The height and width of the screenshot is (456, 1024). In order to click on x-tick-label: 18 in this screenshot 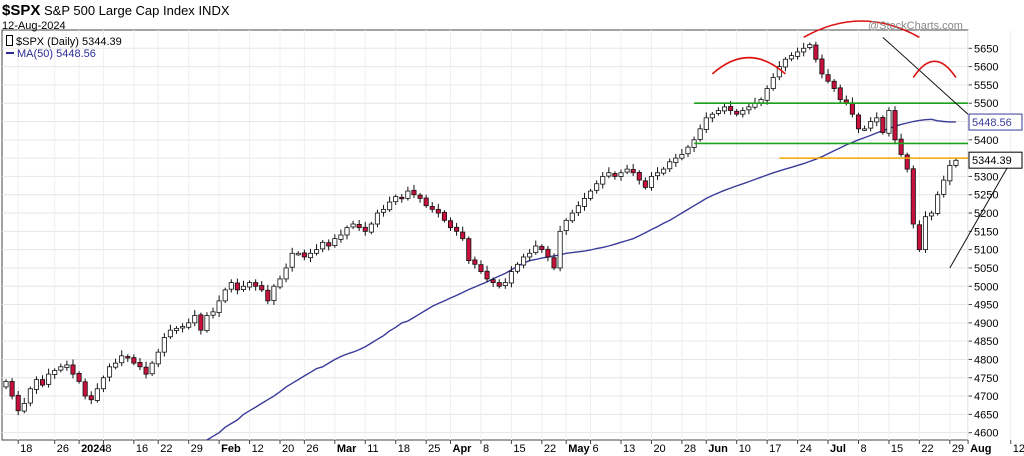, I will do `click(26, 449)`.